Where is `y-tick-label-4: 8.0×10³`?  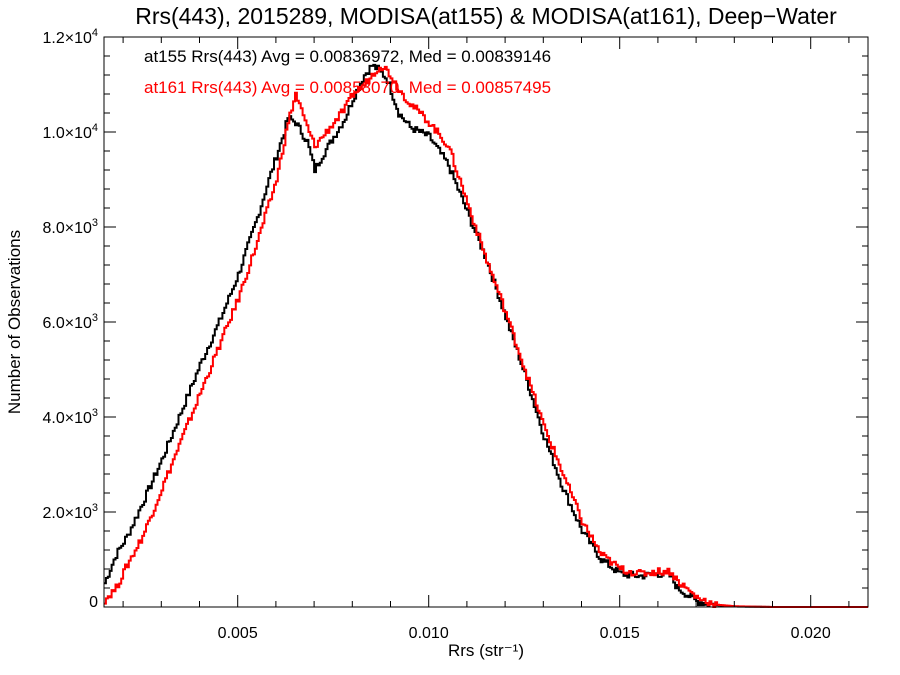
y-tick-label-4: 8.0×10³ is located at coordinates (70, 227).